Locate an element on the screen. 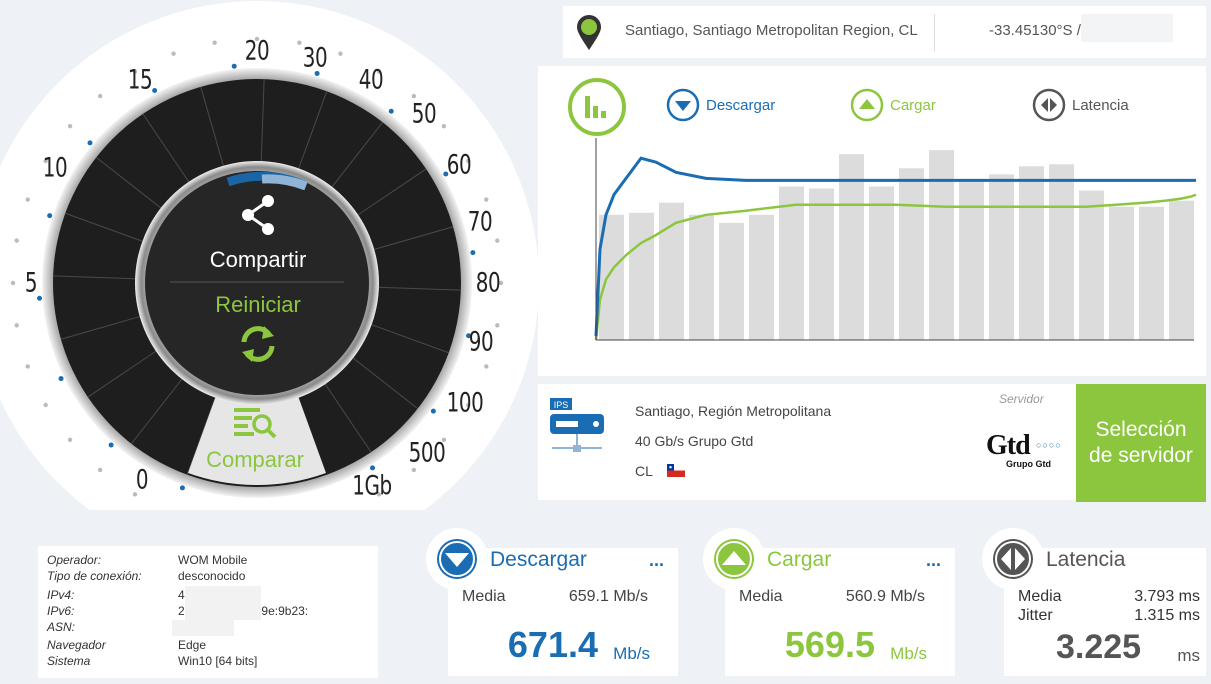  legend-latency-label: Latencia is located at coordinates (1100, 105).